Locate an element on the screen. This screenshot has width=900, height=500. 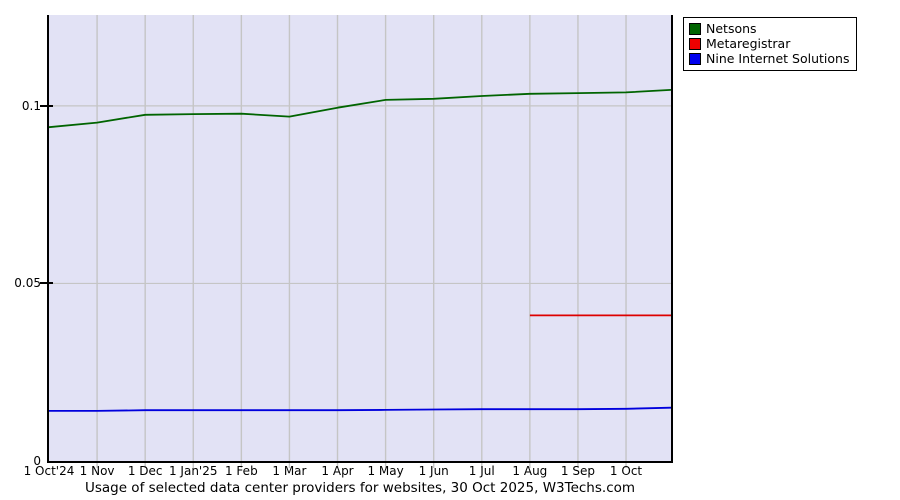
x-tick-label: 1 Mar is located at coordinates (289, 471).